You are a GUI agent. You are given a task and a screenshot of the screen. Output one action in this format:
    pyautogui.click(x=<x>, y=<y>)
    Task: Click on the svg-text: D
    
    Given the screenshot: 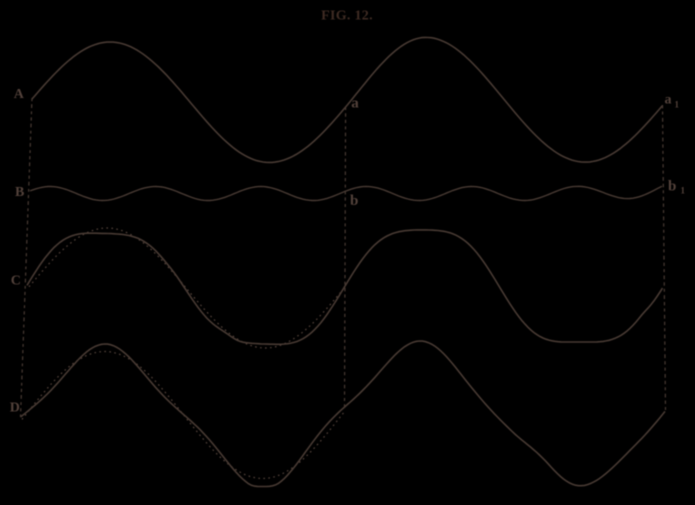 What is the action you would take?
    pyautogui.click(x=15, y=408)
    